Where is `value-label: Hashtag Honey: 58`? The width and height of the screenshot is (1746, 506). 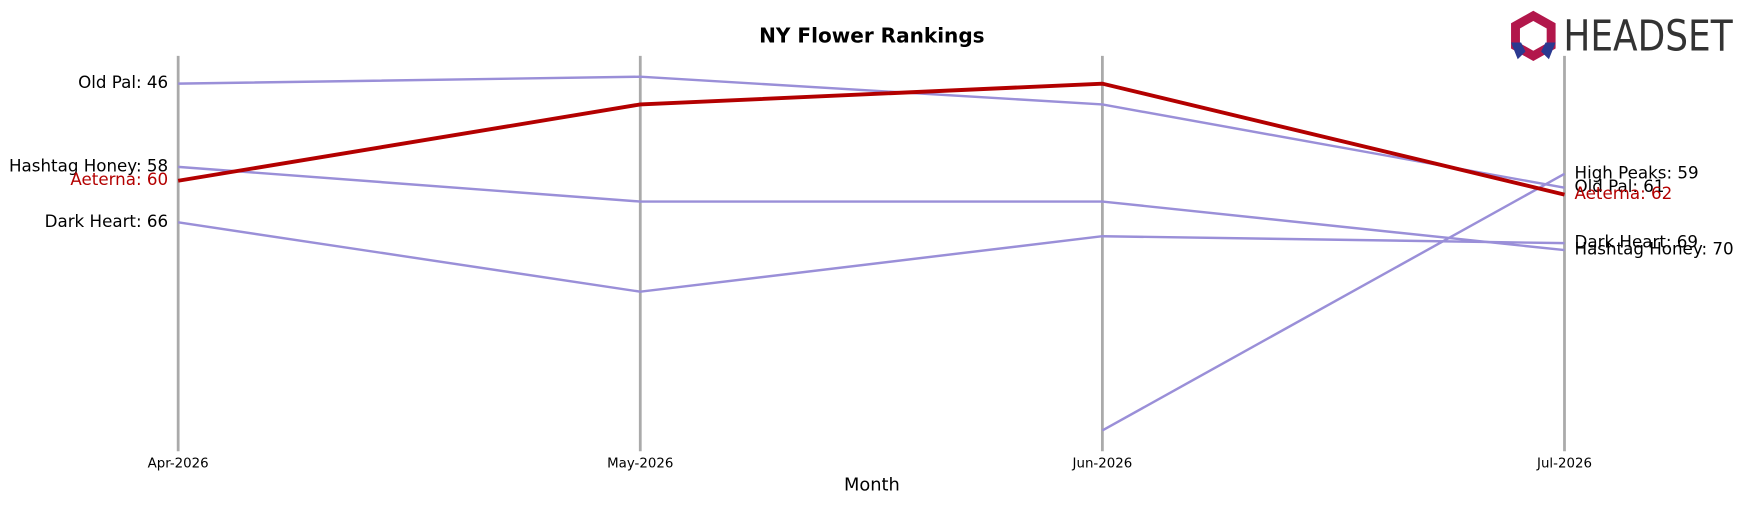
value-label: Hashtag Honey: 58 is located at coordinates (88, 165).